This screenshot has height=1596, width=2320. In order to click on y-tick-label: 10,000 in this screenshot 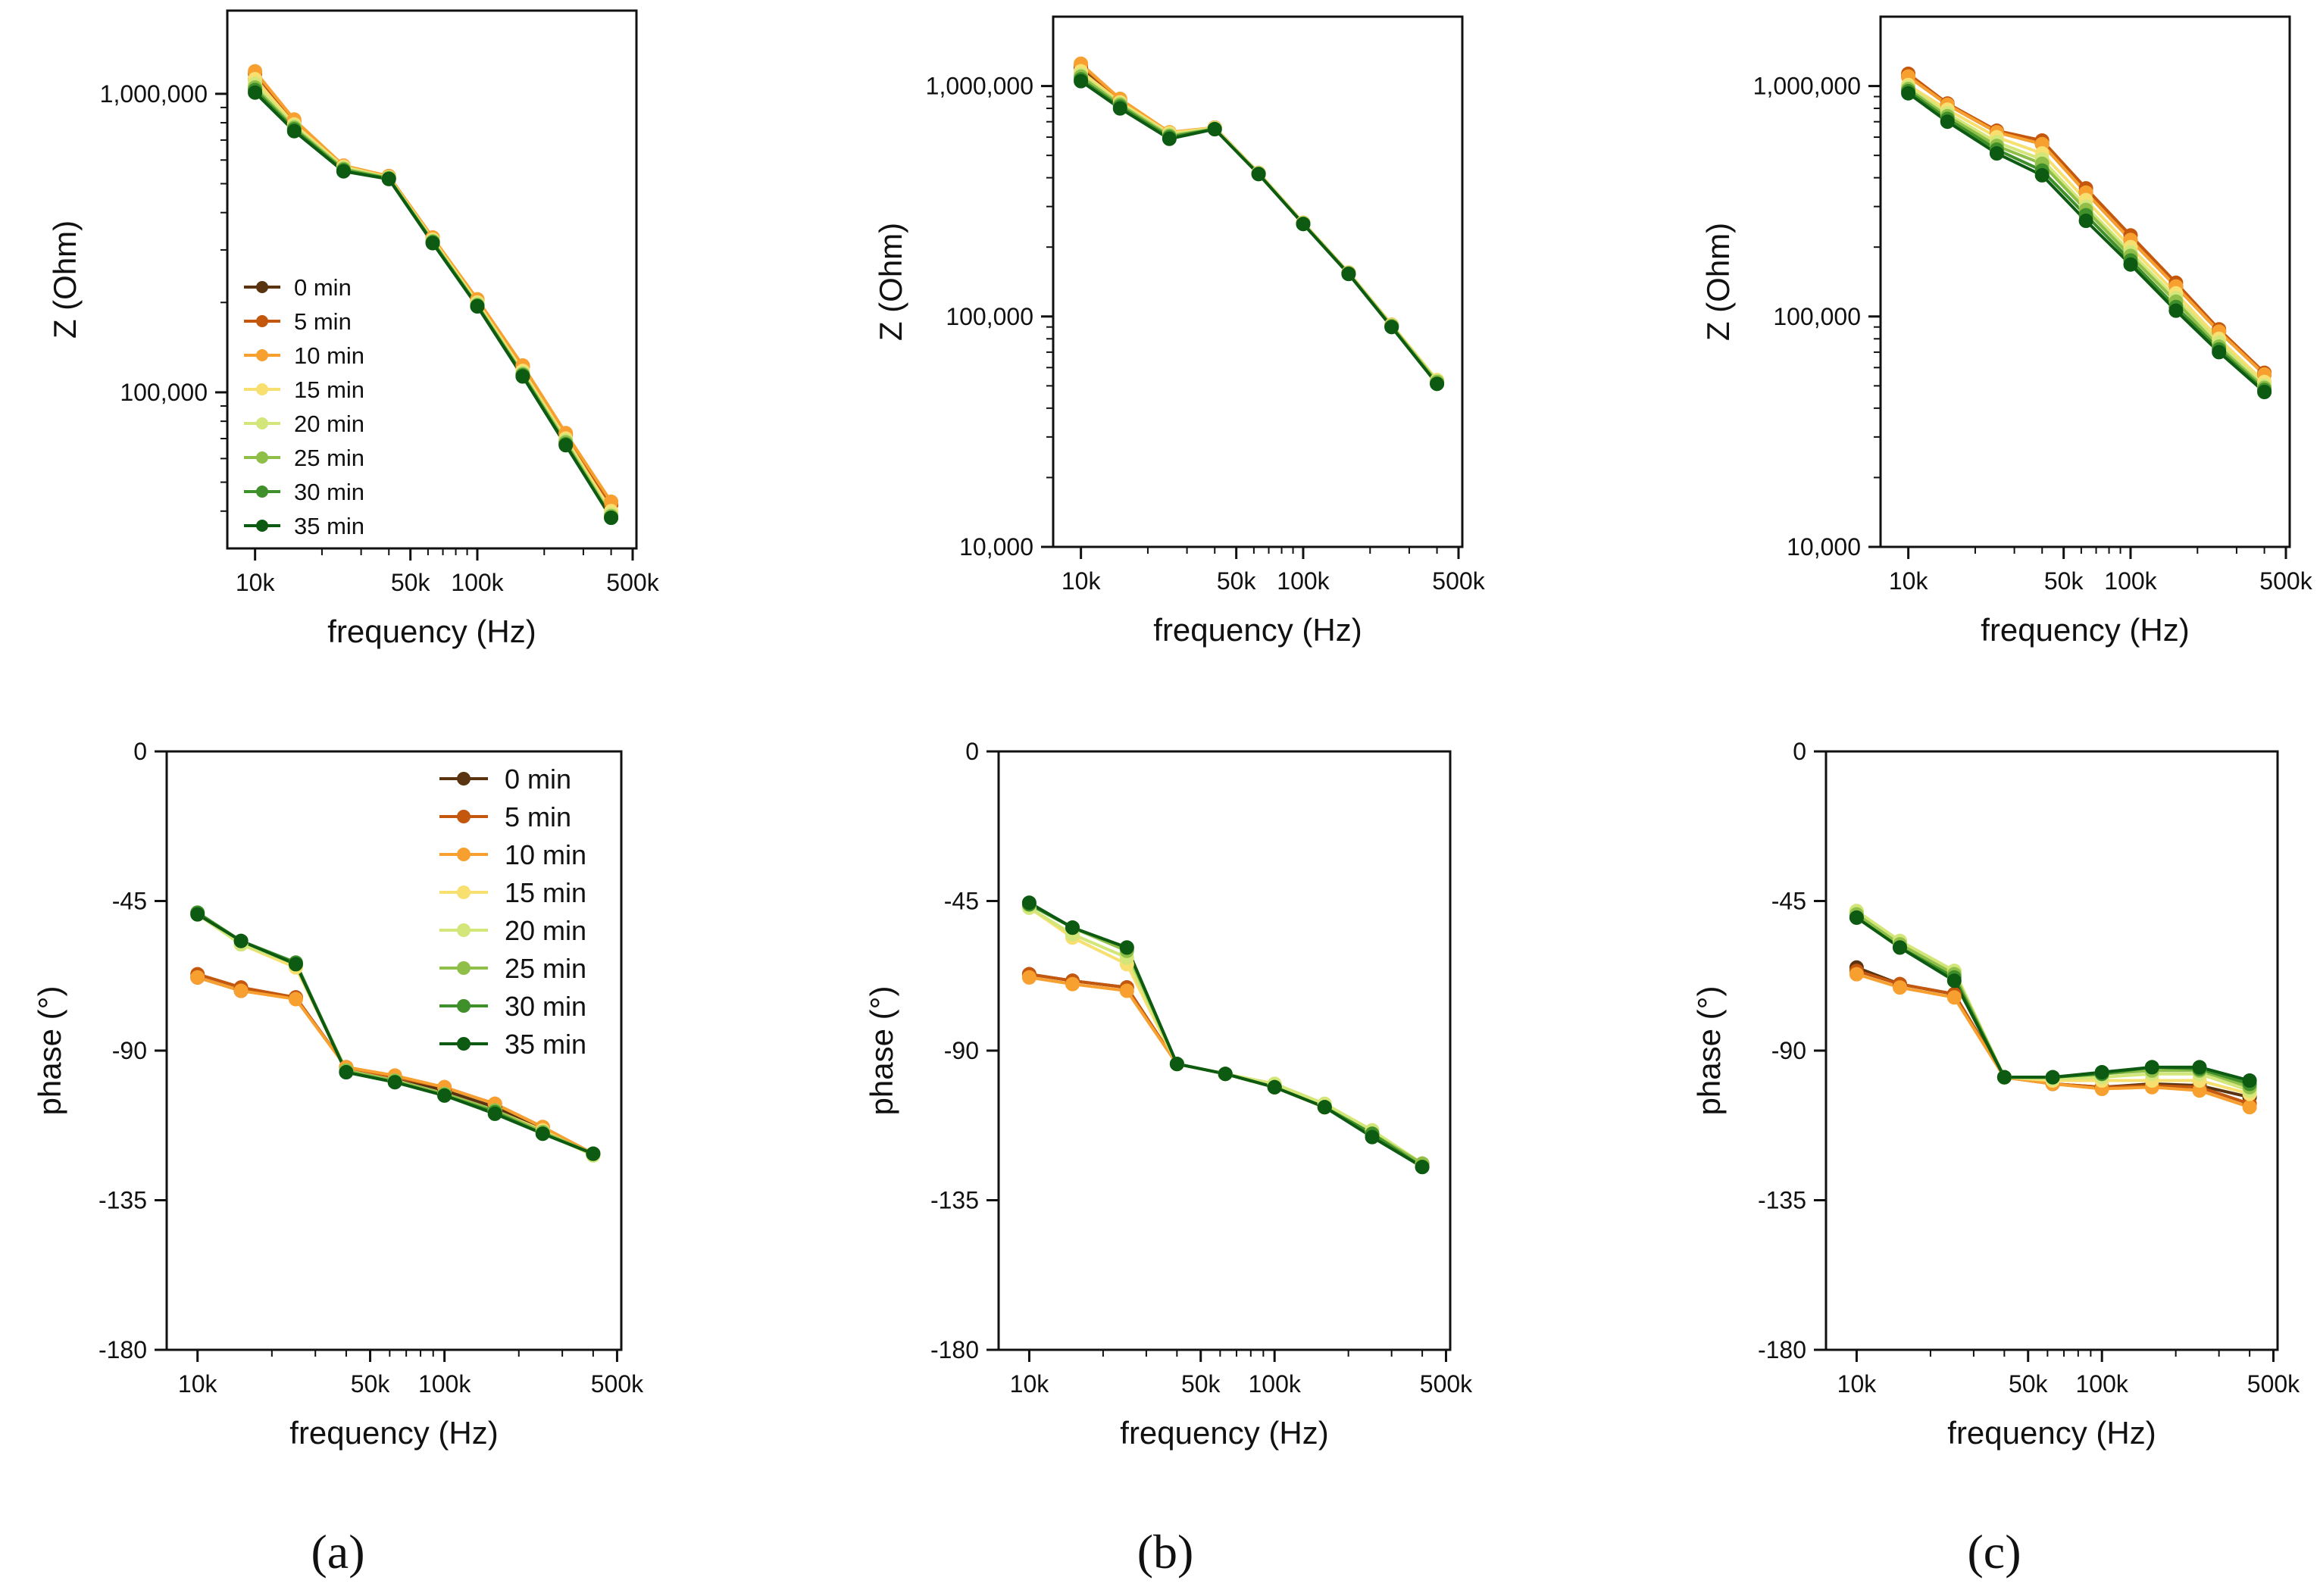, I will do `click(996, 547)`.